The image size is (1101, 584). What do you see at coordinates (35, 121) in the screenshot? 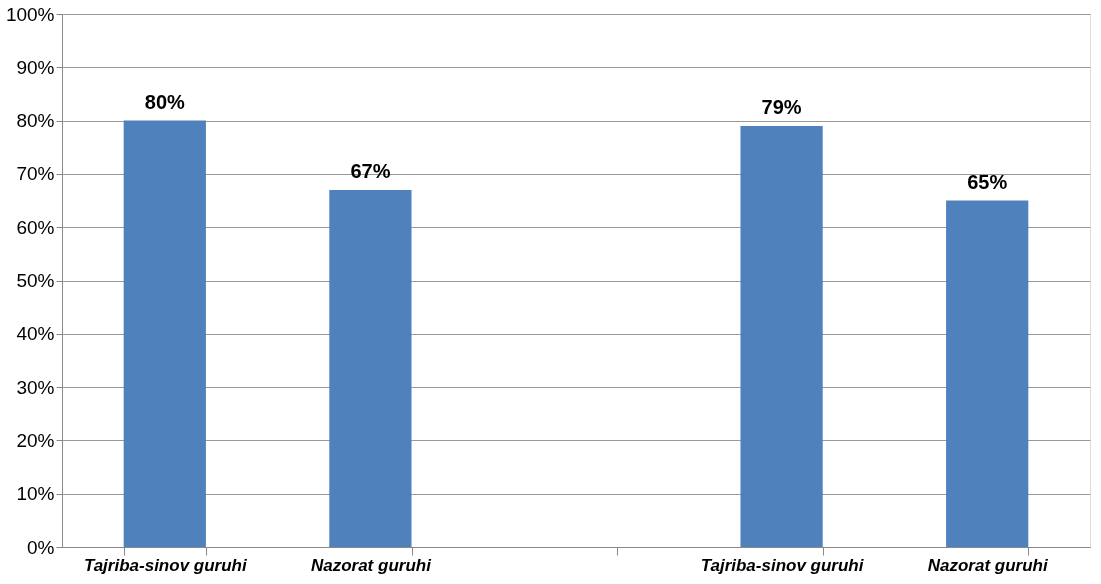
I see `y-tick-label: 80%` at bounding box center [35, 121].